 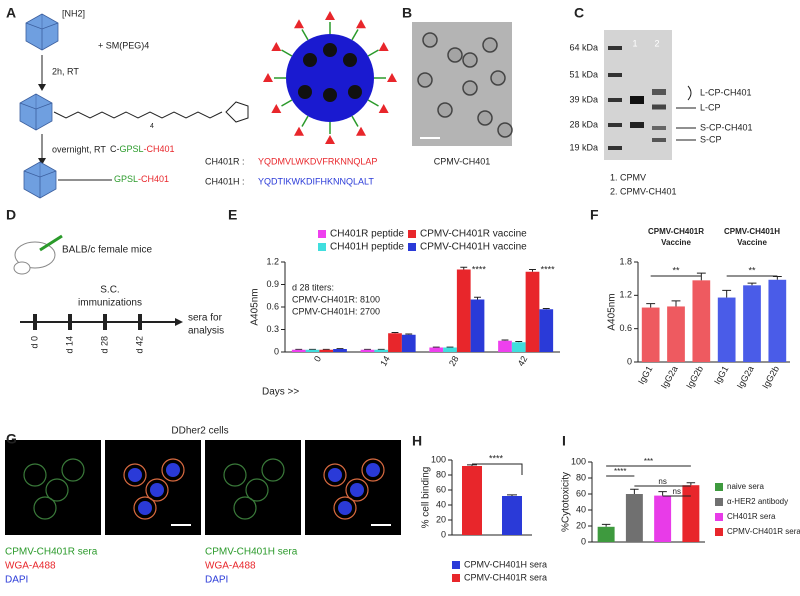 I want to click on event: immunizations, so click(x=110, y=303).